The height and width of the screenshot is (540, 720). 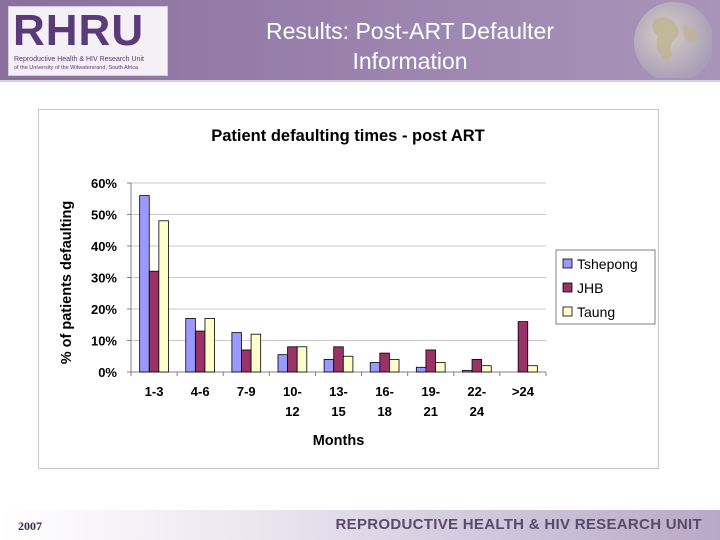 I want to click on header-divider, so click(x=360, y=81).